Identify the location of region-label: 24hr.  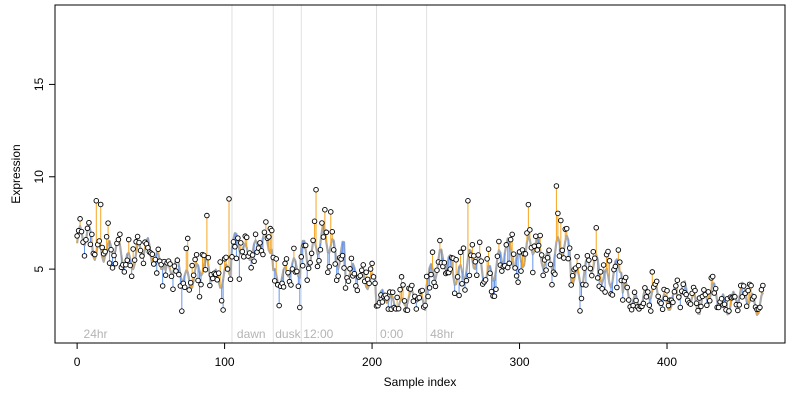
(96, 334).